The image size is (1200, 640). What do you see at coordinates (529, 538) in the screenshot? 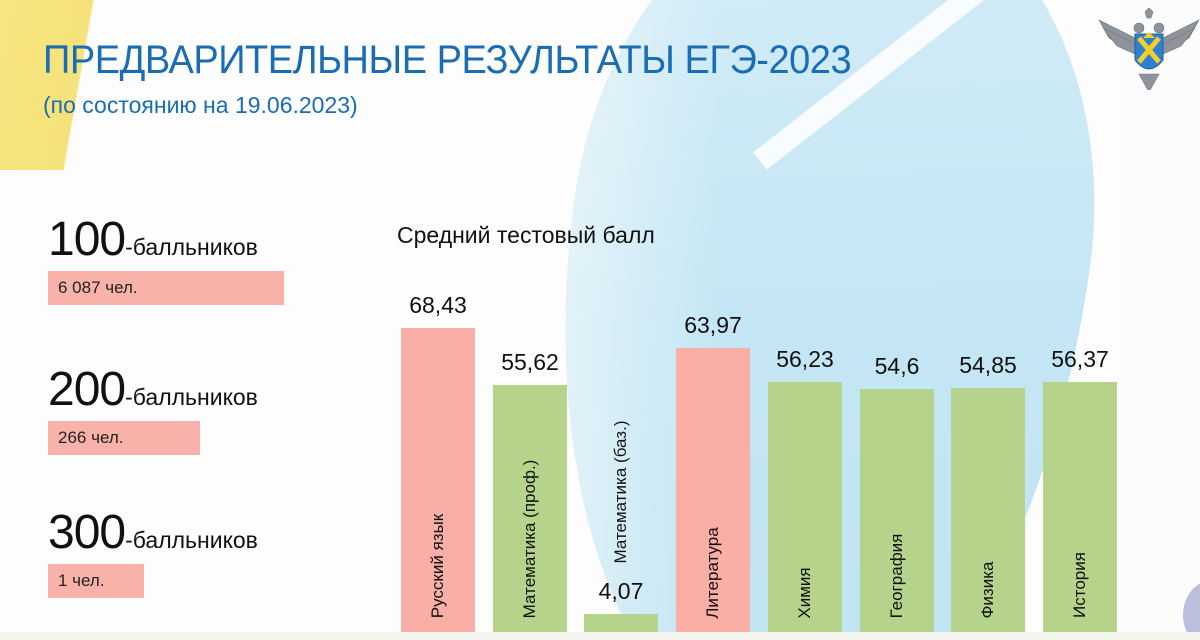
I see `bar-category-label: Математика (проф.)` at bounding box center [529, 538].